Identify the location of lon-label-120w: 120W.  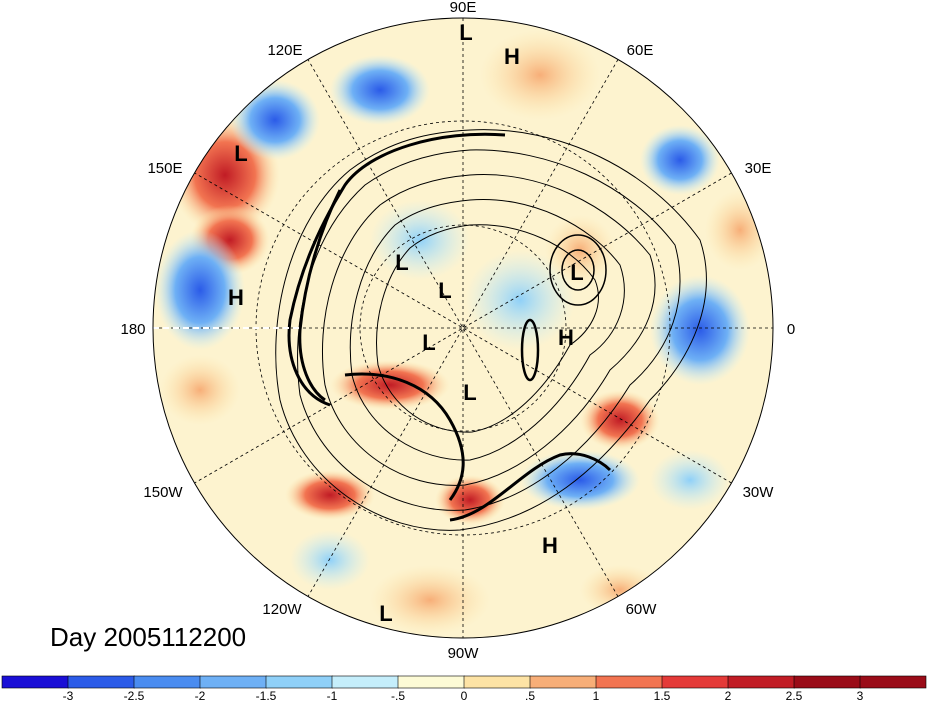
(282, 609).